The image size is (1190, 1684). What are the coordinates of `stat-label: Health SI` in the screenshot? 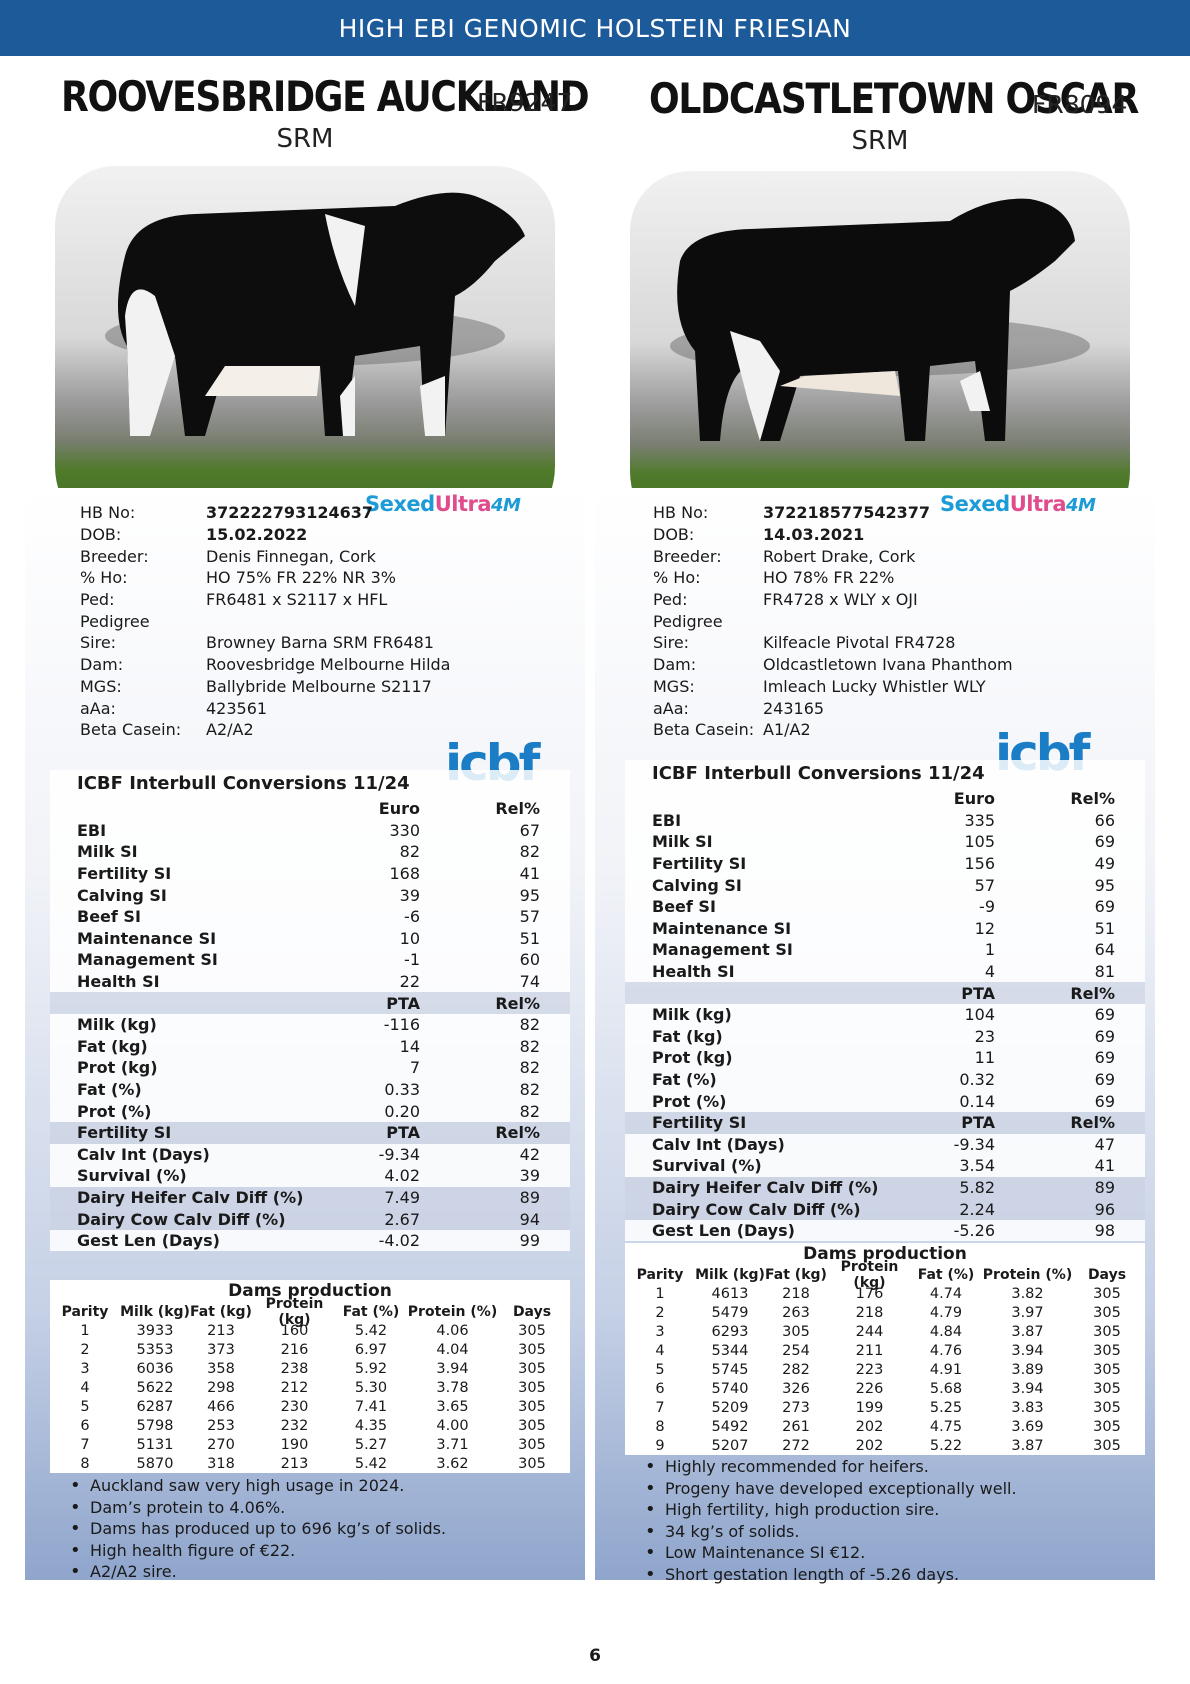 It's located at (118, 982).